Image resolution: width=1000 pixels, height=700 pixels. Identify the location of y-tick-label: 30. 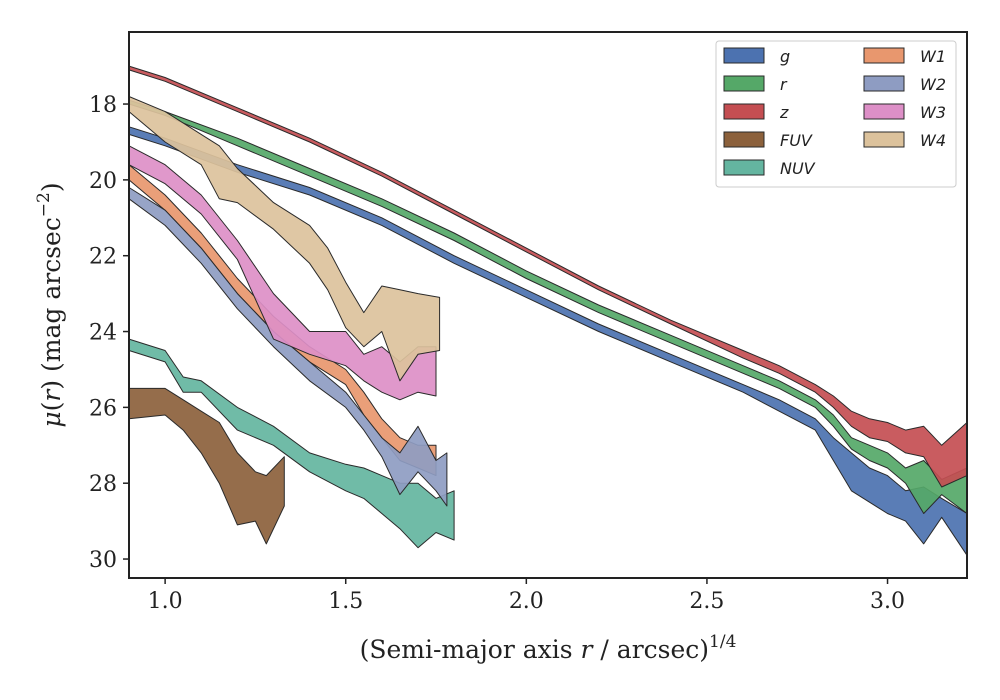
(103, 560).